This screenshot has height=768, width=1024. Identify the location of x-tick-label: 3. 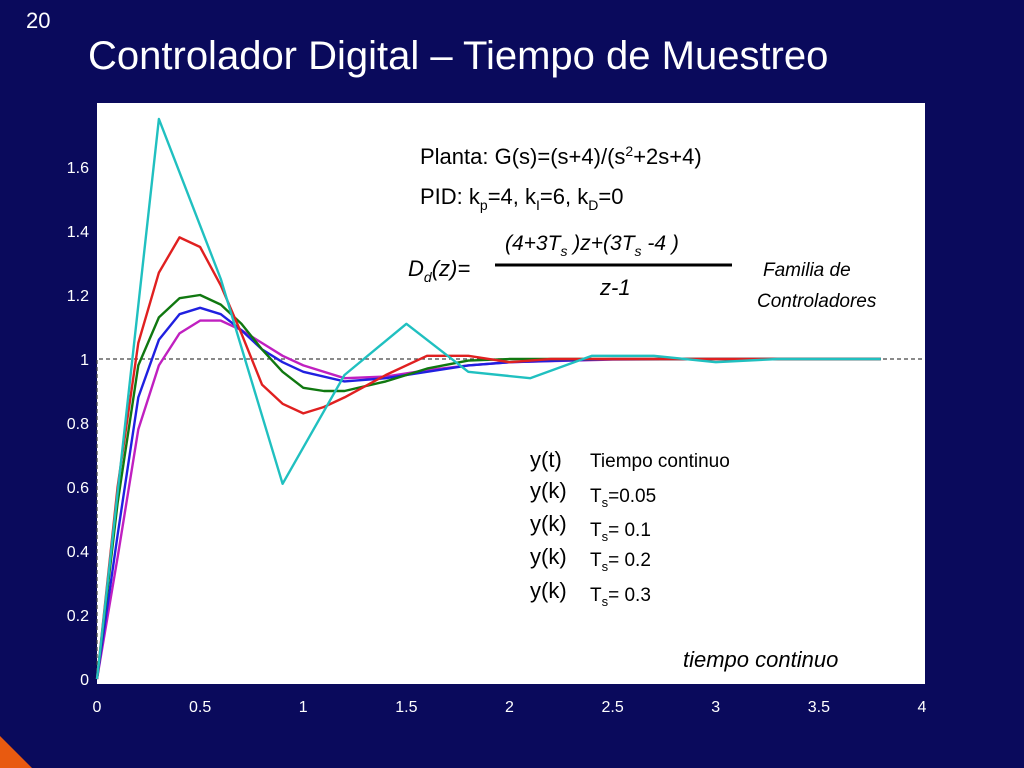
(715, 707).